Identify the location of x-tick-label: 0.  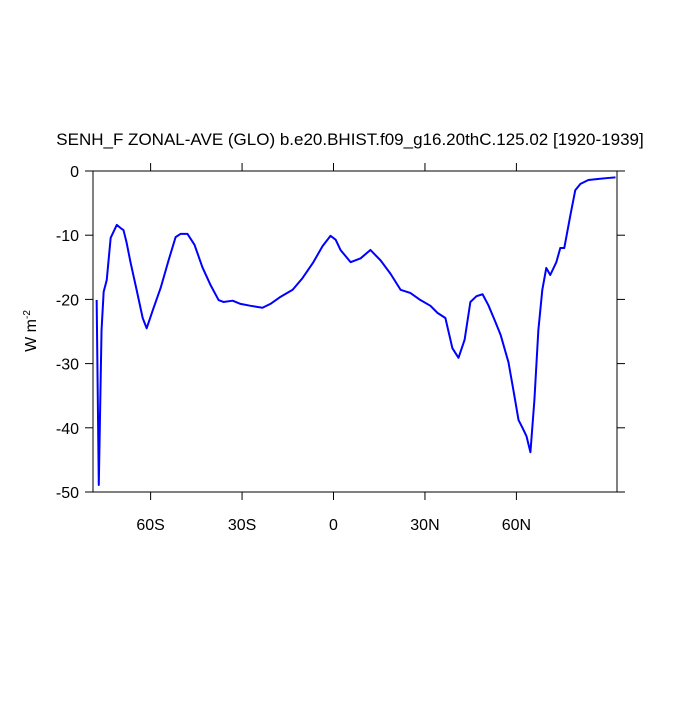
(333, 525).